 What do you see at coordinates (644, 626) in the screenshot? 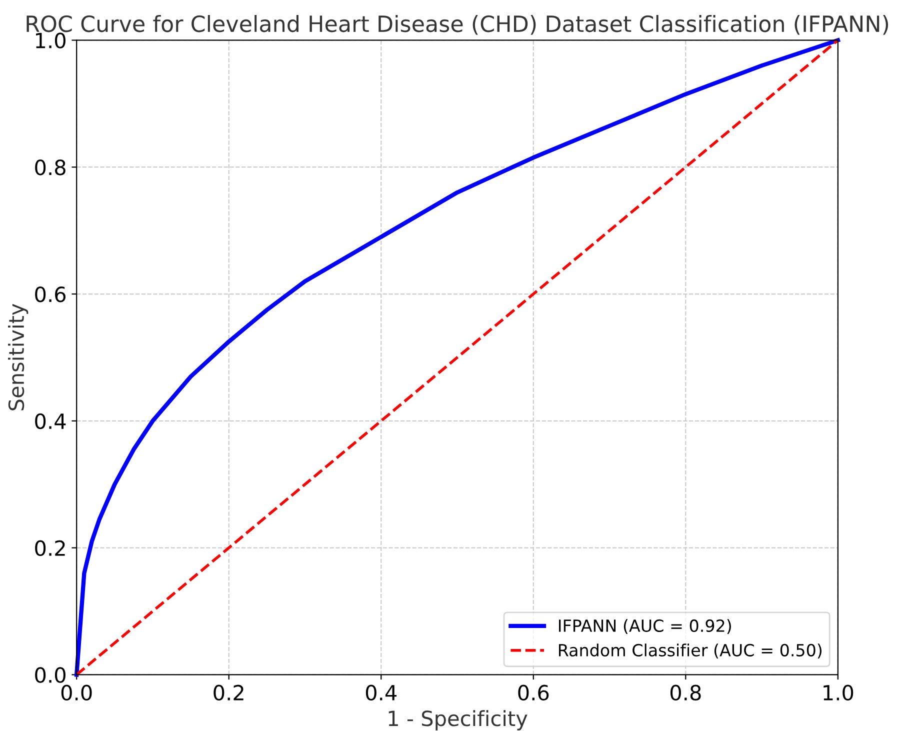
I see `legend-label: IFPANN (AUC = 0.92)` at bounding box center [644, 626].